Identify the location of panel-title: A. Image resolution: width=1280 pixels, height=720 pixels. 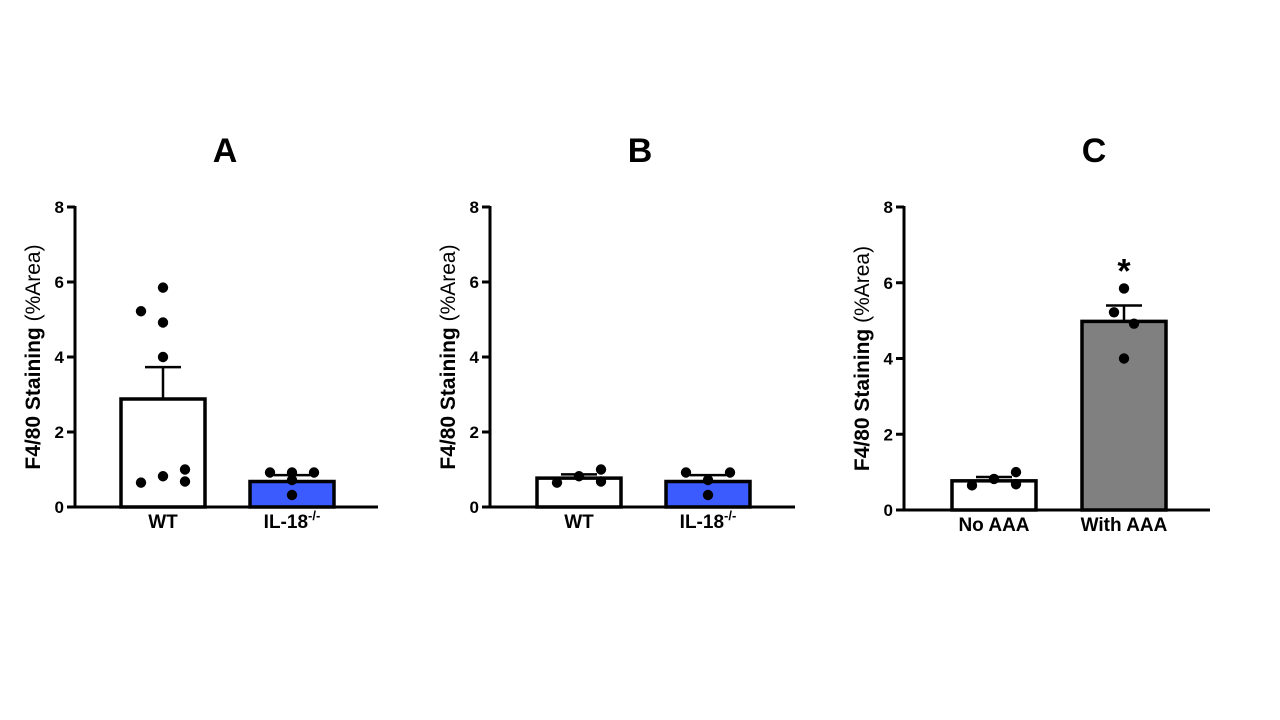
(225, 151).